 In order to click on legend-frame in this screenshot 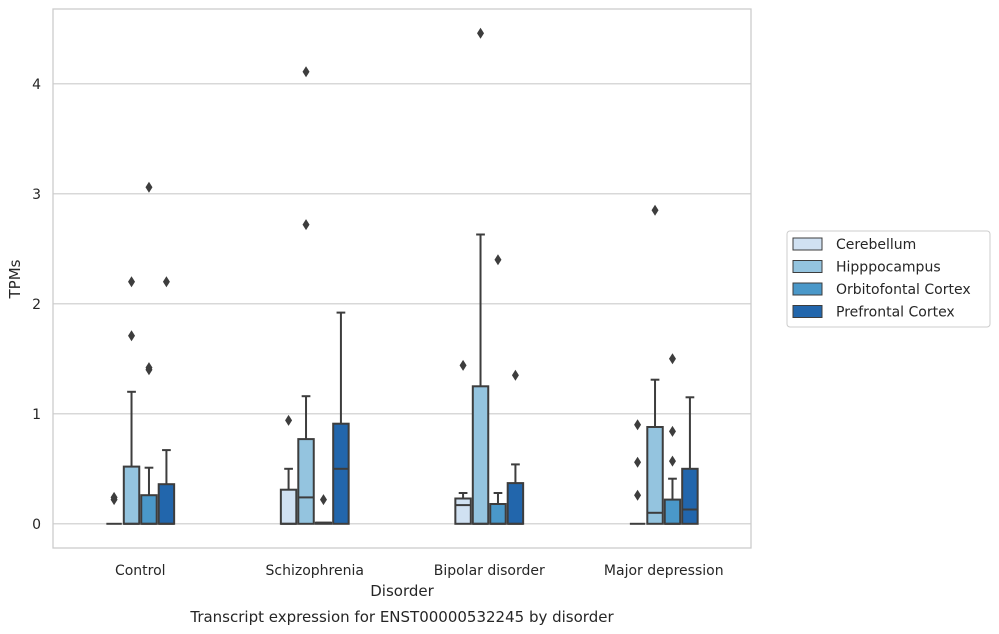, I will do `click(888, 279)`.